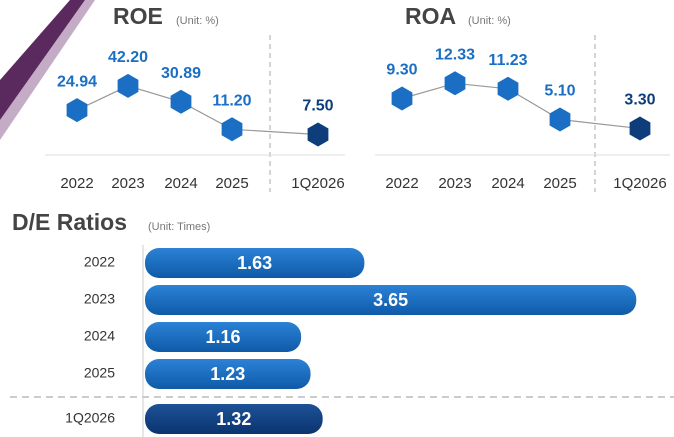  What do you see at coordinates (99, 299) in the screenshot?
I see `y-tick-label: 2023` at bounding box center [99, 299].